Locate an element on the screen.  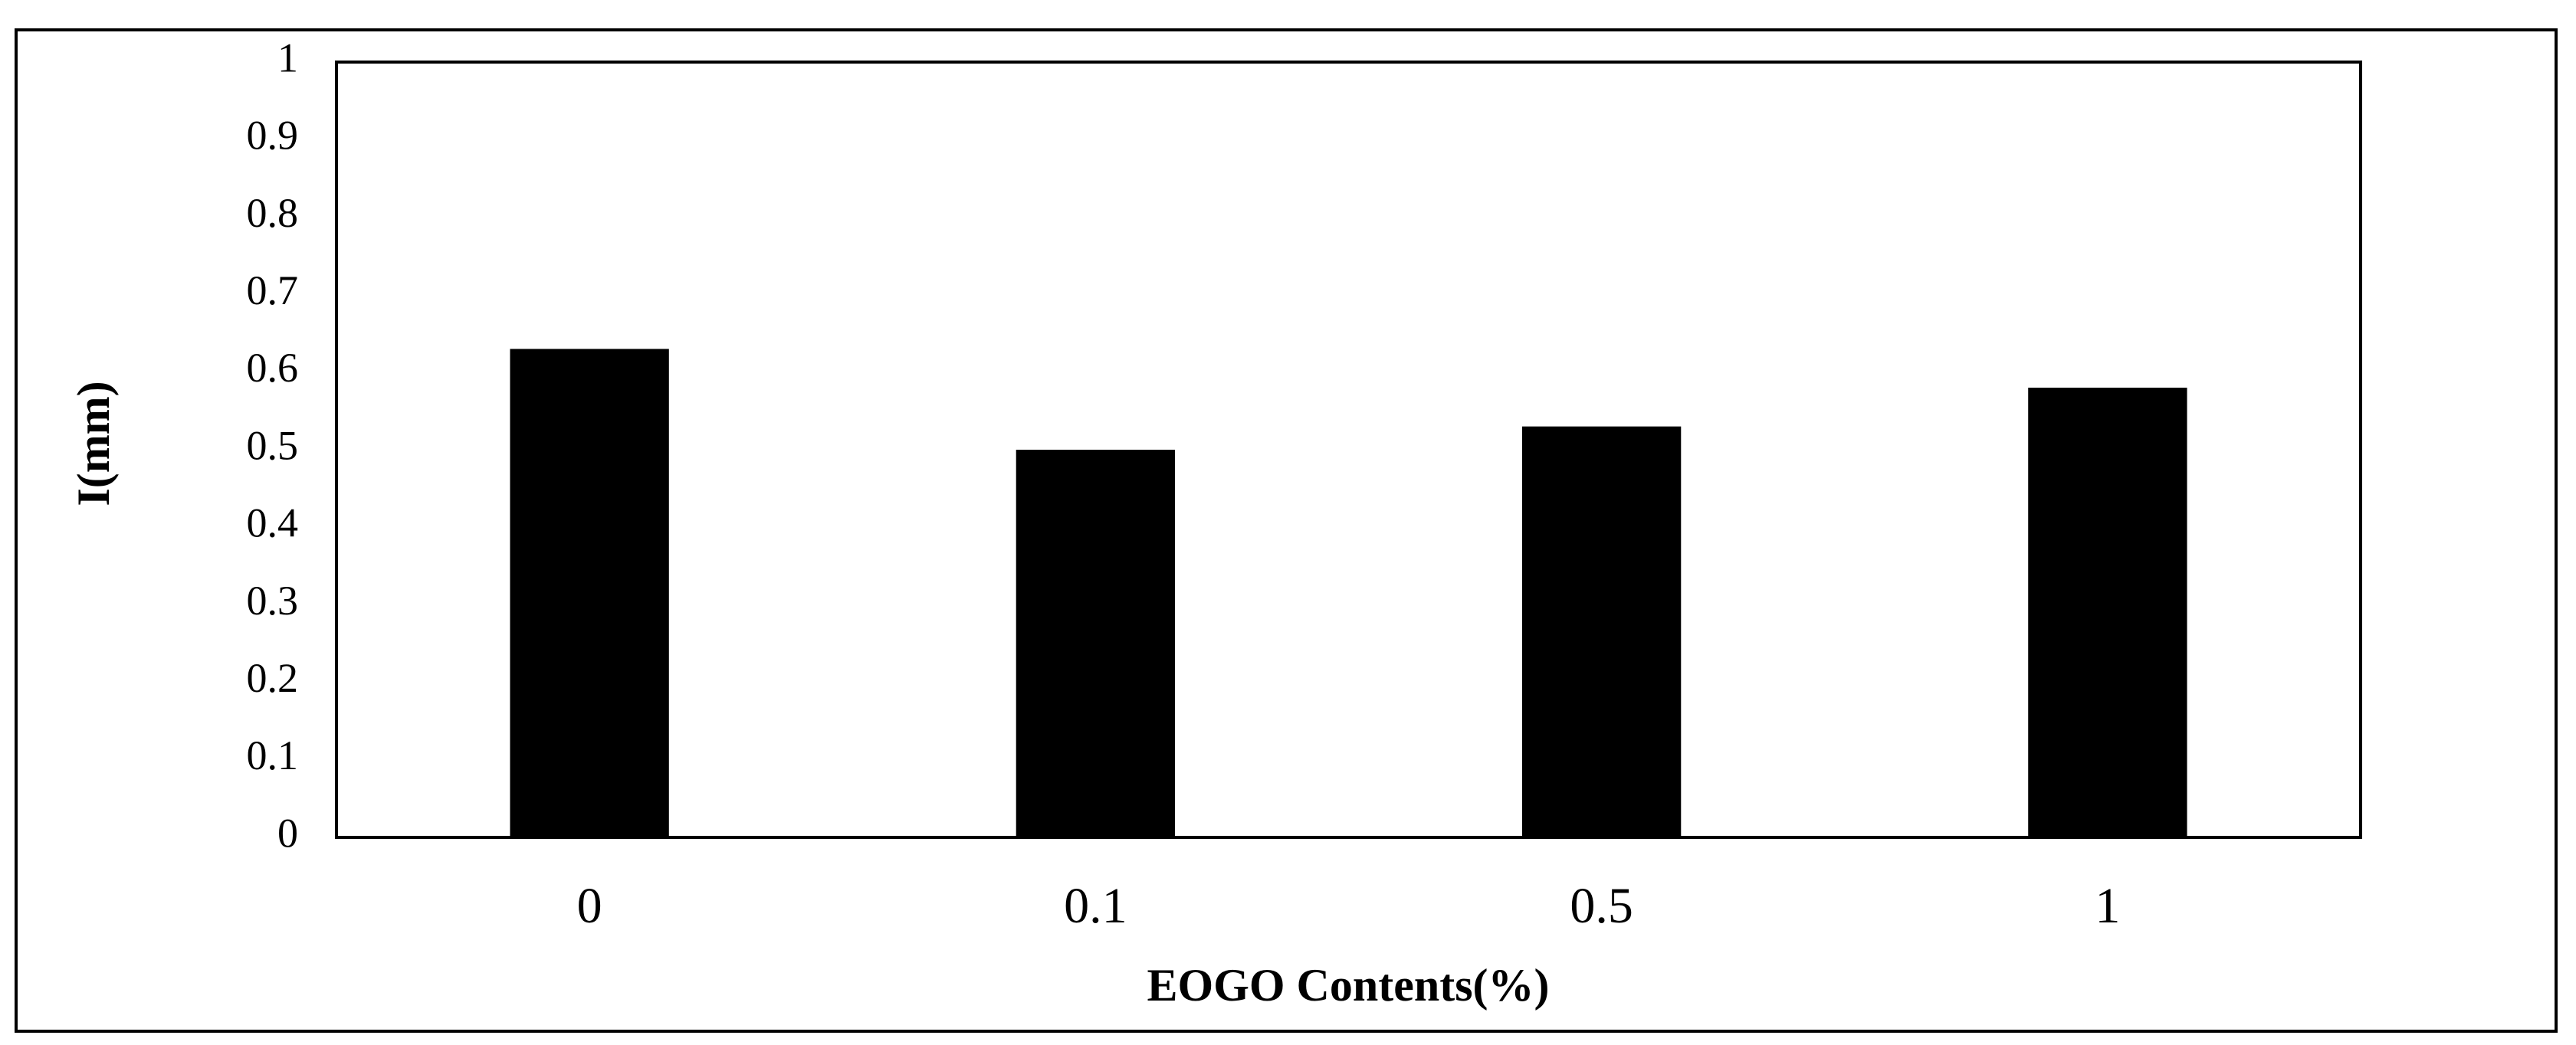
x-axis-title: EOGO Contents(%) is located at coordinates (1348, 986).